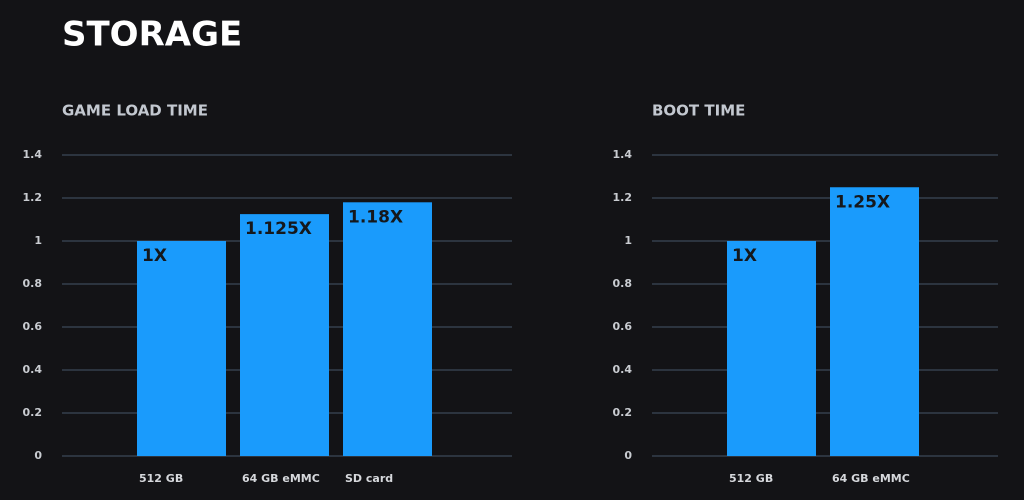 This screenshot has height=500, width=1024. What do you see at coordinates (375, 217) in the screenshot?
I see `value-label: 1.18X` at bounding box center [375, 217].